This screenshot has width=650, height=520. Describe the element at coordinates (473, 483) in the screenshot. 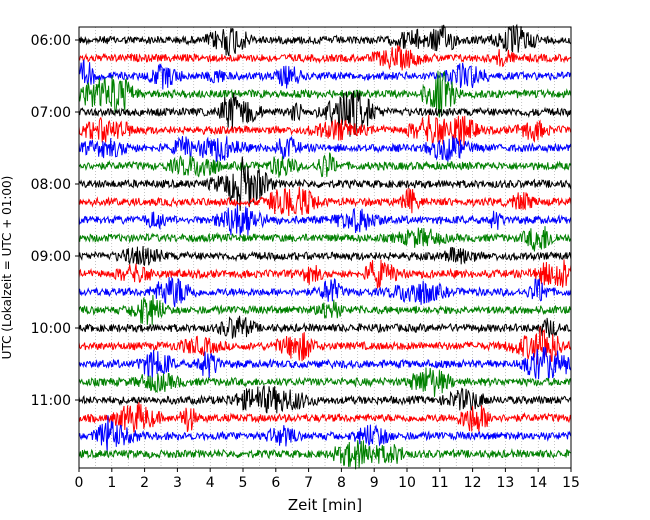

I see `x-tick-label: 12` at that location.